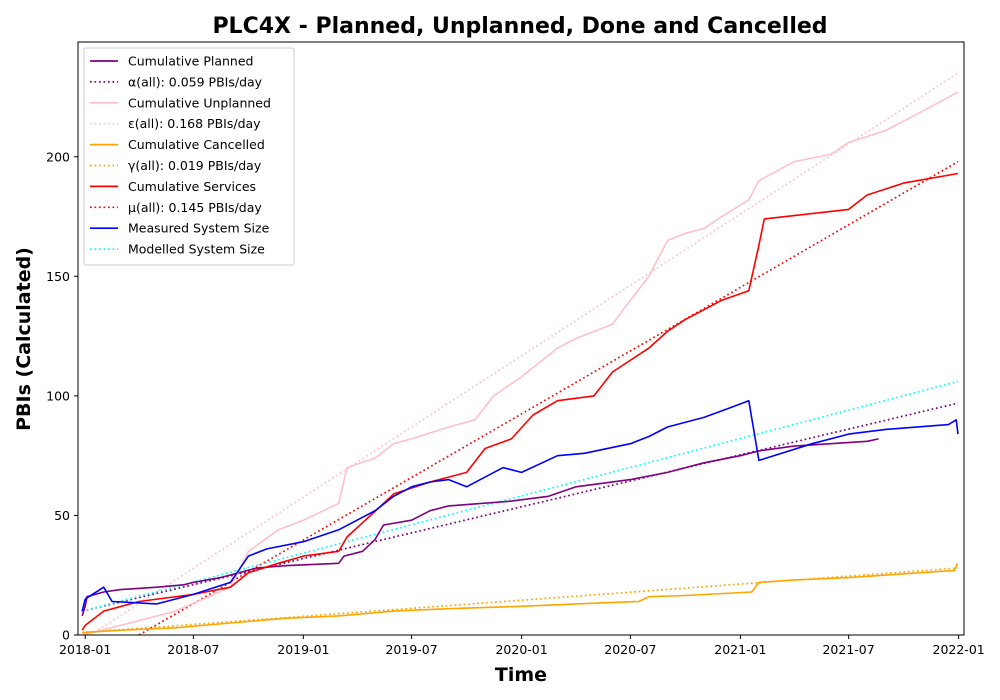 The image size is (1000, 700). What do you see at coordinates (196, 144) in the screenshot?
I see `legend-label: Cumulative Cancelled` at bounding box center [196, 144].